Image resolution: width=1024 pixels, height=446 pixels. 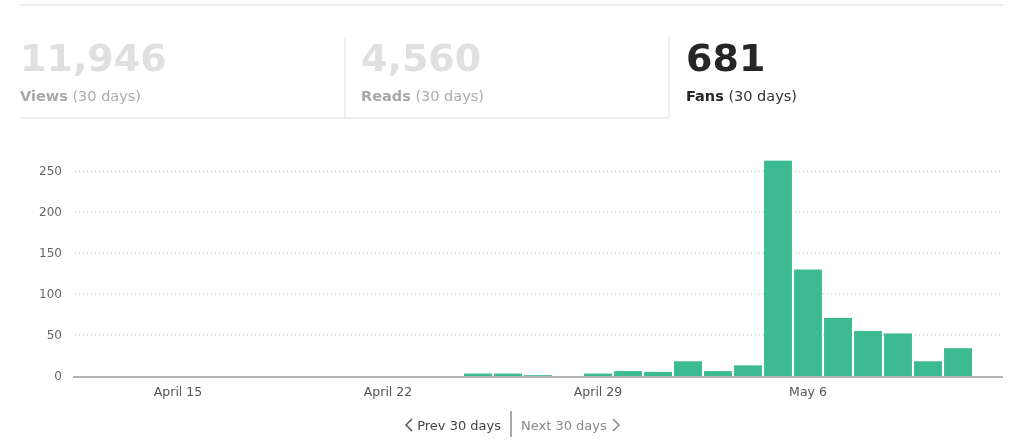 I want to click on text: 681, so click(x=726, y=58).